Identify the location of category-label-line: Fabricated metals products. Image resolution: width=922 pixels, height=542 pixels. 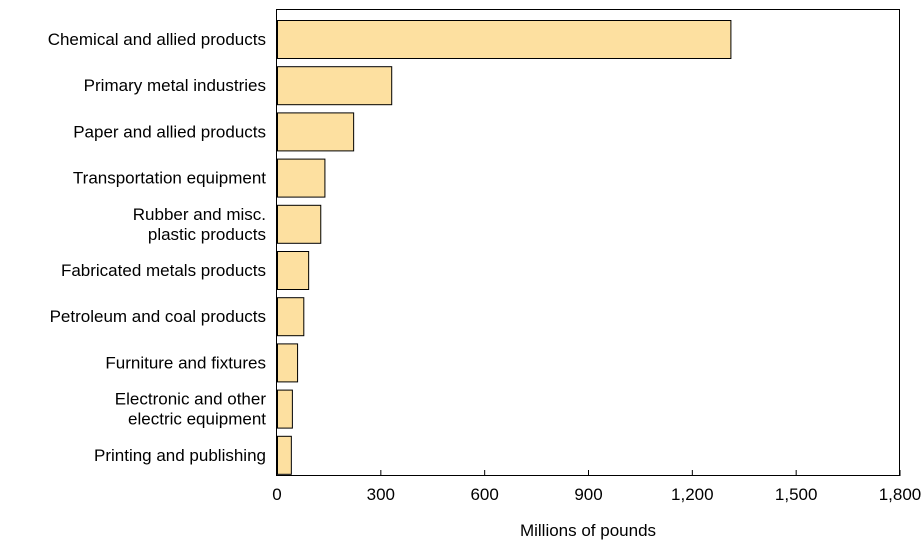
(163, 270).